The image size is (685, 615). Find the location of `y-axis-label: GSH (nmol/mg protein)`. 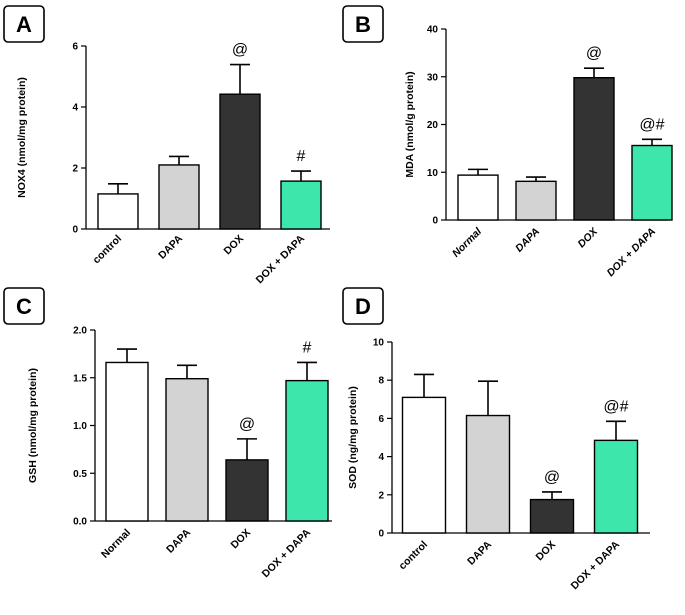

y-axis-label: GSH (nmol/mg protein) is located at coordinates (33, 425).